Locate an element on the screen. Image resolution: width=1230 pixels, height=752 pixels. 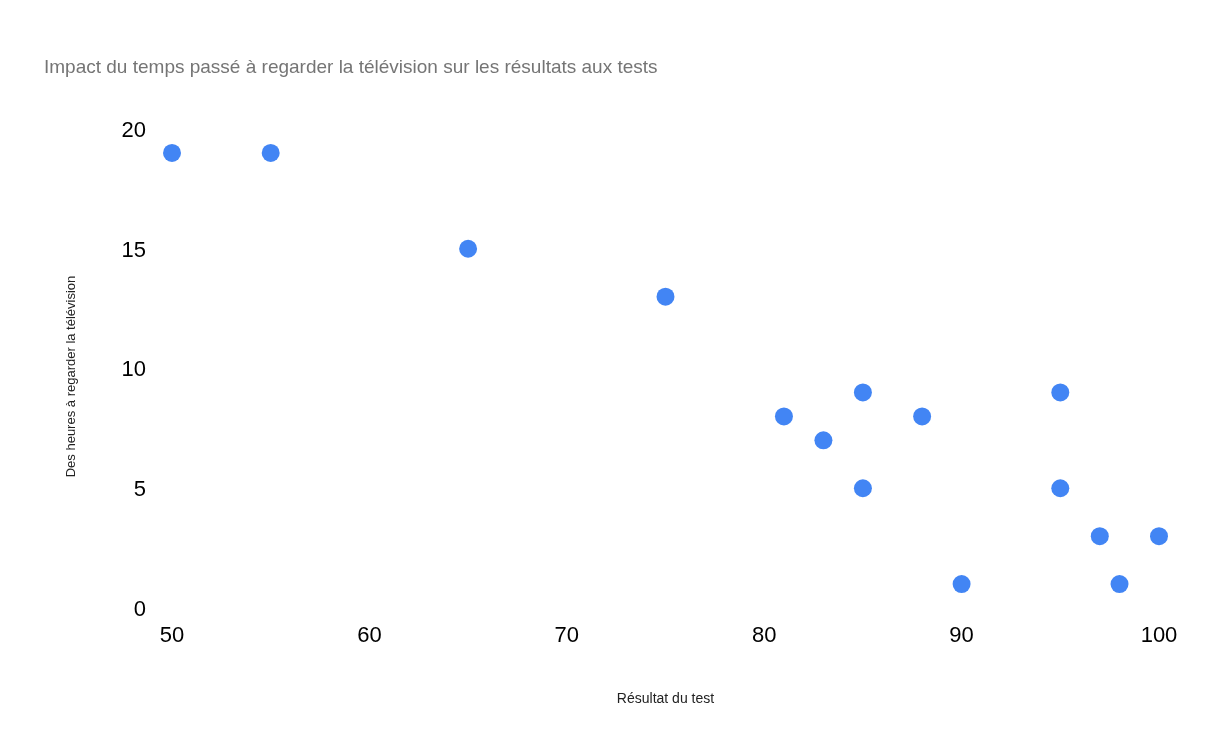
x-tick-label: 60 is located at coordinates (369, 634).